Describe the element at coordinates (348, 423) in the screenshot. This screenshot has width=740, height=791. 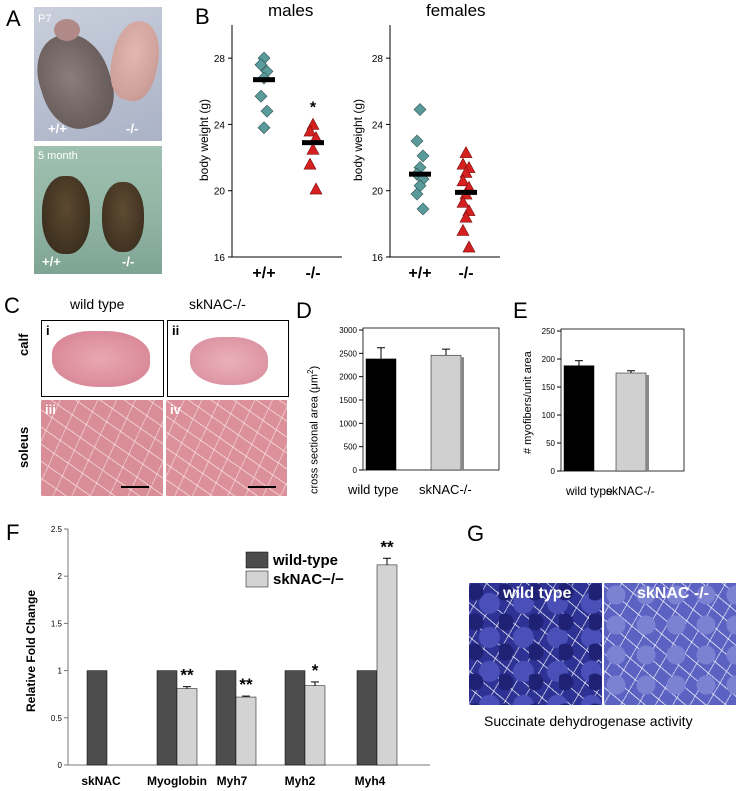
I see `panel-d-y-tick-label: 1000` at that location.